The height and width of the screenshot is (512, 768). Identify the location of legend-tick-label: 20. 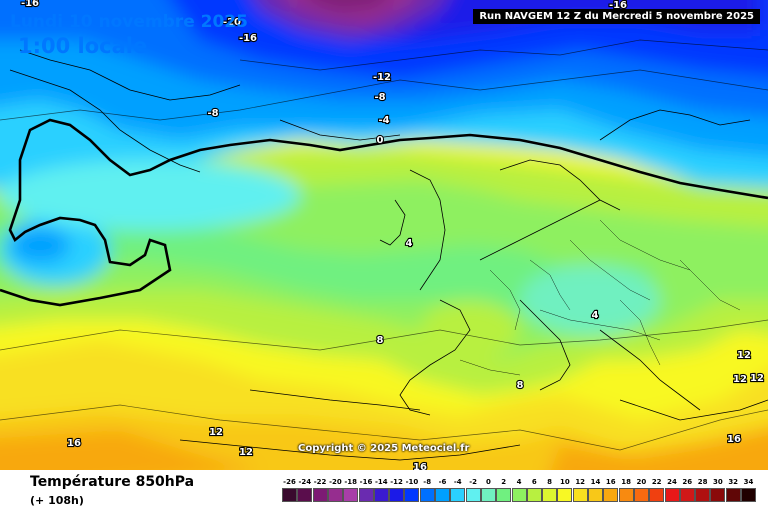
(641, 482).